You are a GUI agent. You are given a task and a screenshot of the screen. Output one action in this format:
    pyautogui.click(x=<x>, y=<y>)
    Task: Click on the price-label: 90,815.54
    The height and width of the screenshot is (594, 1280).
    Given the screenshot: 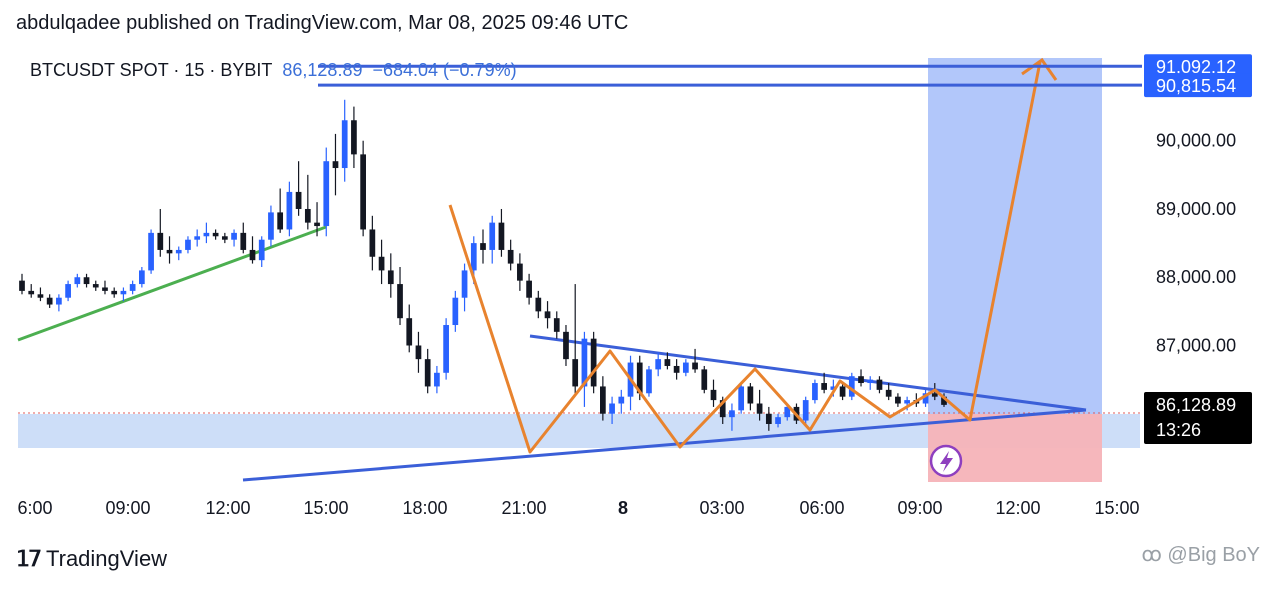 What is the action you would take?
    pyautogui.click(x=1196, y=86)
    